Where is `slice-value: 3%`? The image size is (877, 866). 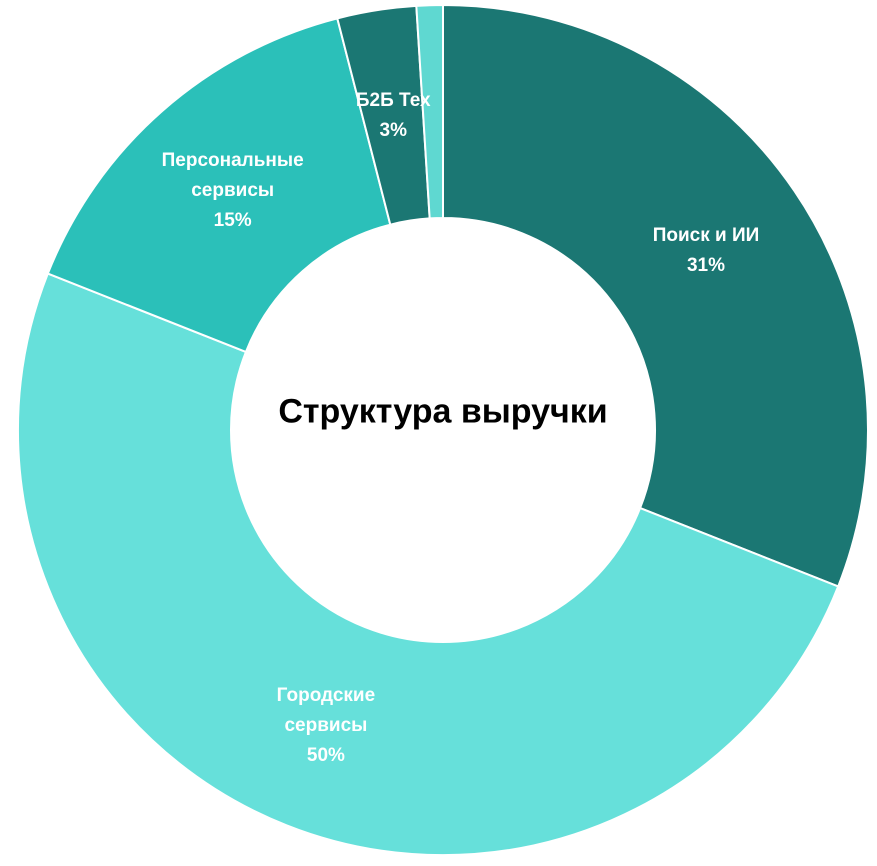
slice-value: 3% is located at coordinates (393, 130).